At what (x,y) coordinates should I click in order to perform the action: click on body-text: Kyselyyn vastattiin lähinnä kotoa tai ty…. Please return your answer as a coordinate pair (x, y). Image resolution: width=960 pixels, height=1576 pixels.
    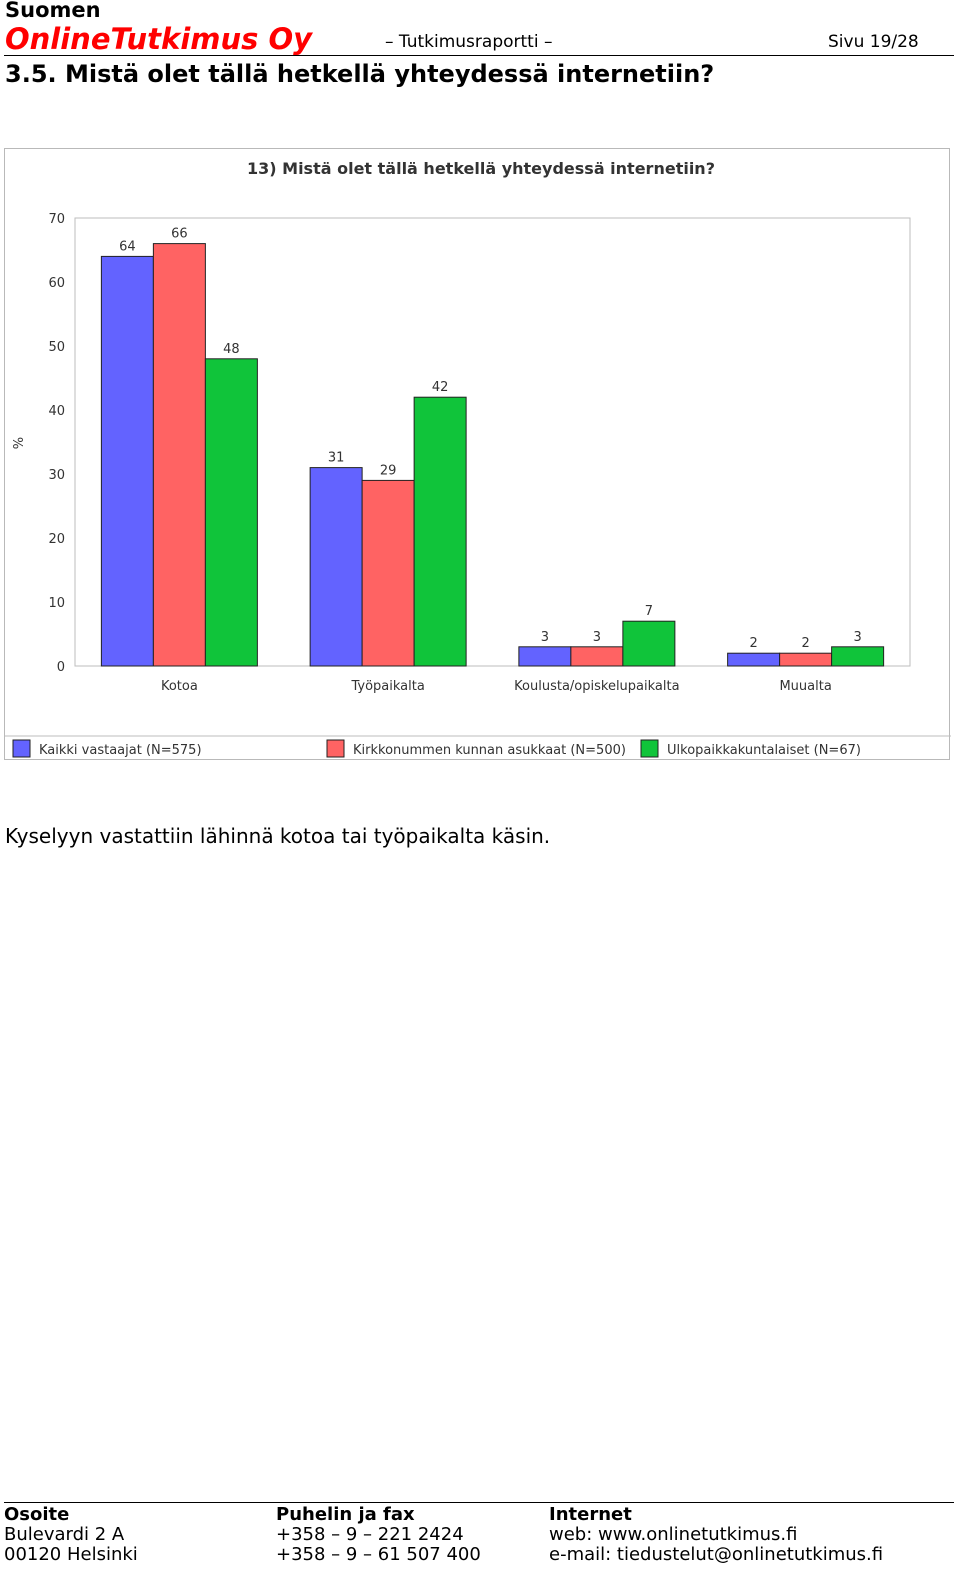
    Looking at the image, I should click on (278, 836).